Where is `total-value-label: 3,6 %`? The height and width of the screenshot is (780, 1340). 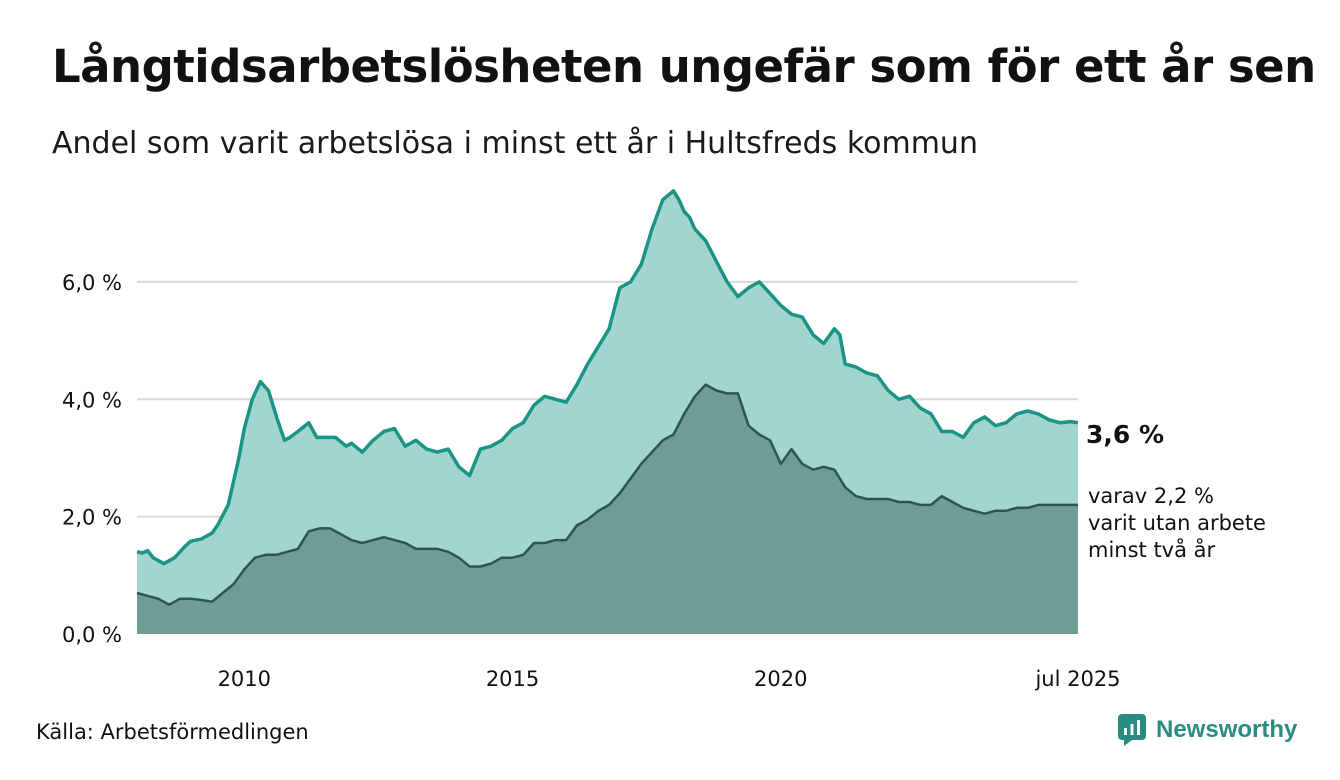 total-value-label: 3,6 % is located at coordinates (1125, 434).